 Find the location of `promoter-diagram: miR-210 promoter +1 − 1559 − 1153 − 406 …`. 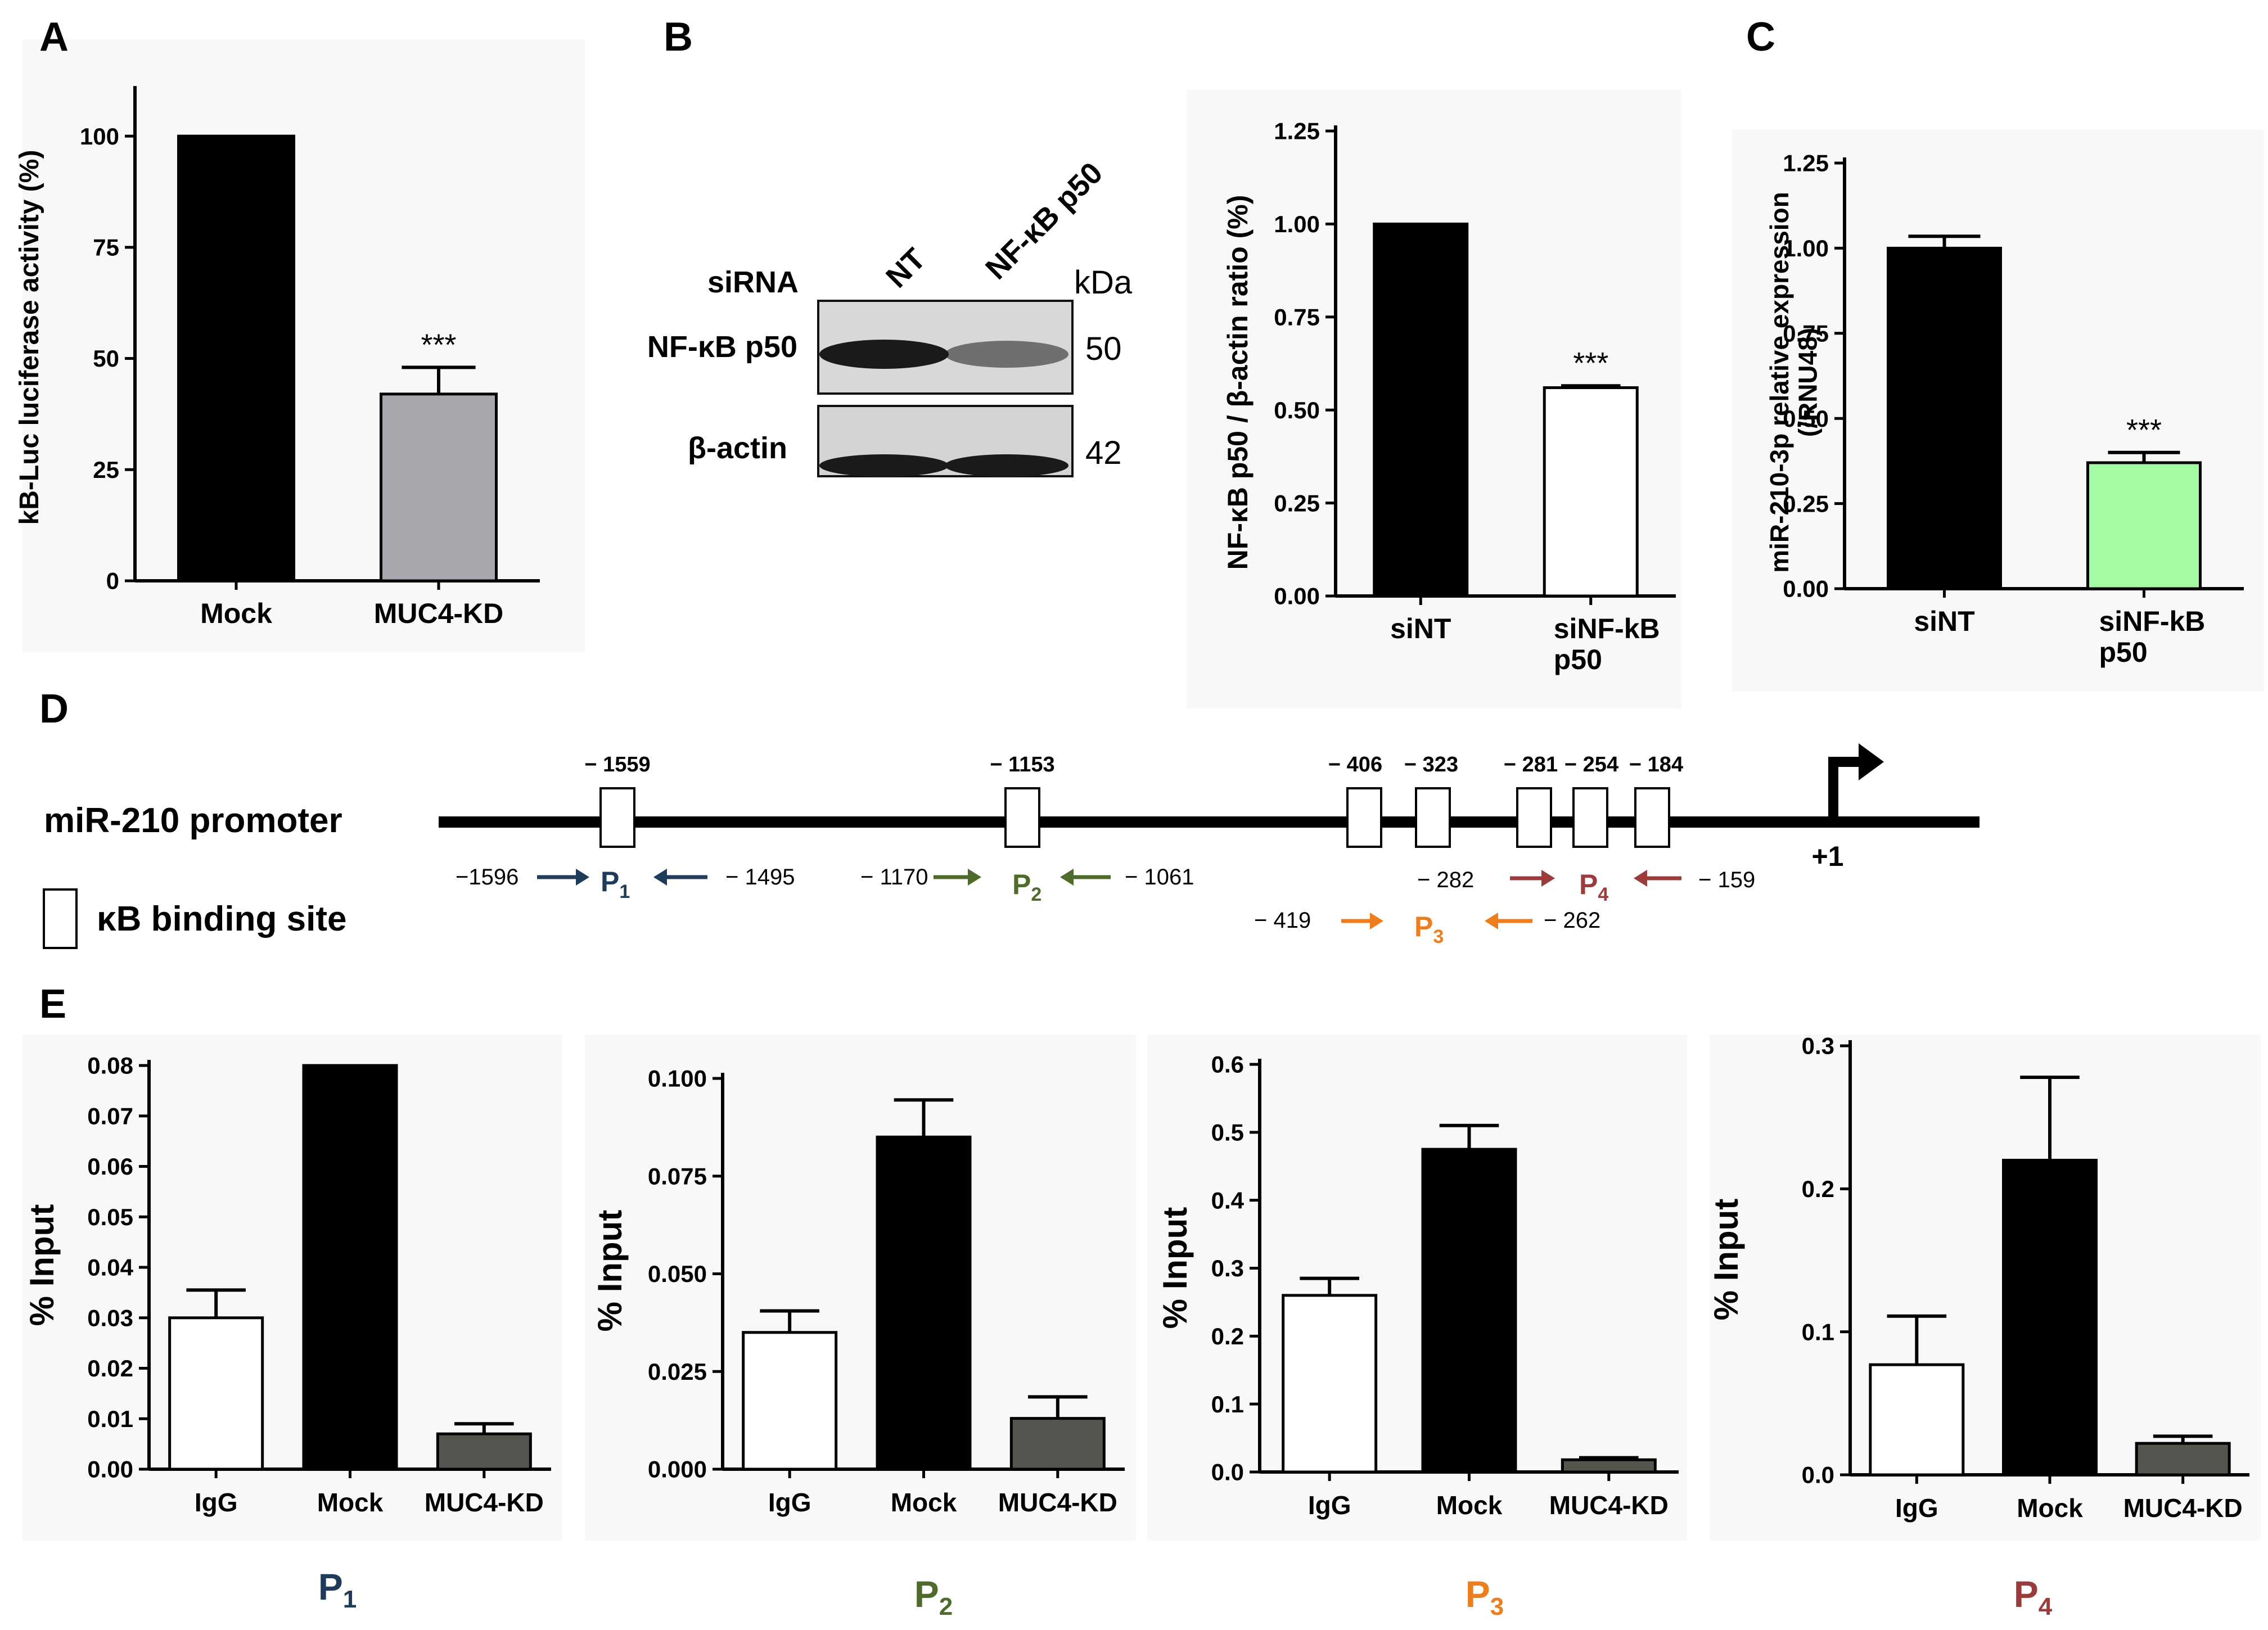

promoter-diagram: miR-210 promoter +1 − 1559 − 1153 − 406 … is located at coordinates (1011, 846).